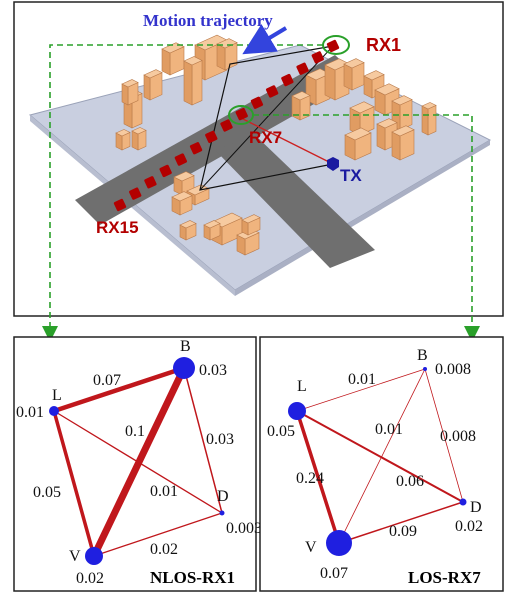  What do you see at coordinates (244, 528) in the screenshot?
I see `node-value-D: 0.003` at bounding box center [244, 528].